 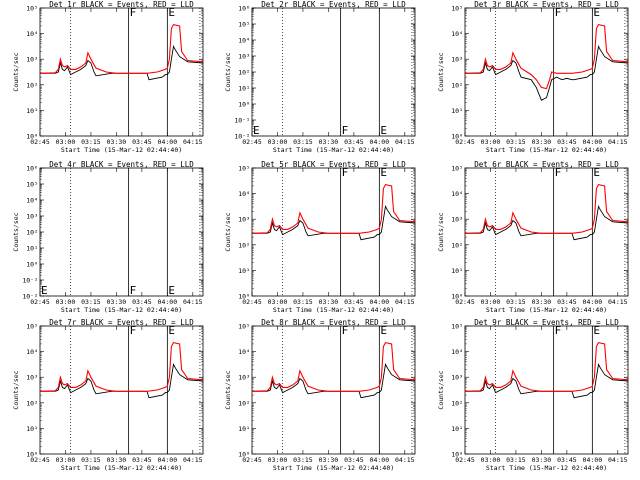 What do you see at coordinates (333, 164) in the screenshot?
I see `panel-title: Det 5r BLACK = Events, RED = LLD` at bounding box center [333, 164].